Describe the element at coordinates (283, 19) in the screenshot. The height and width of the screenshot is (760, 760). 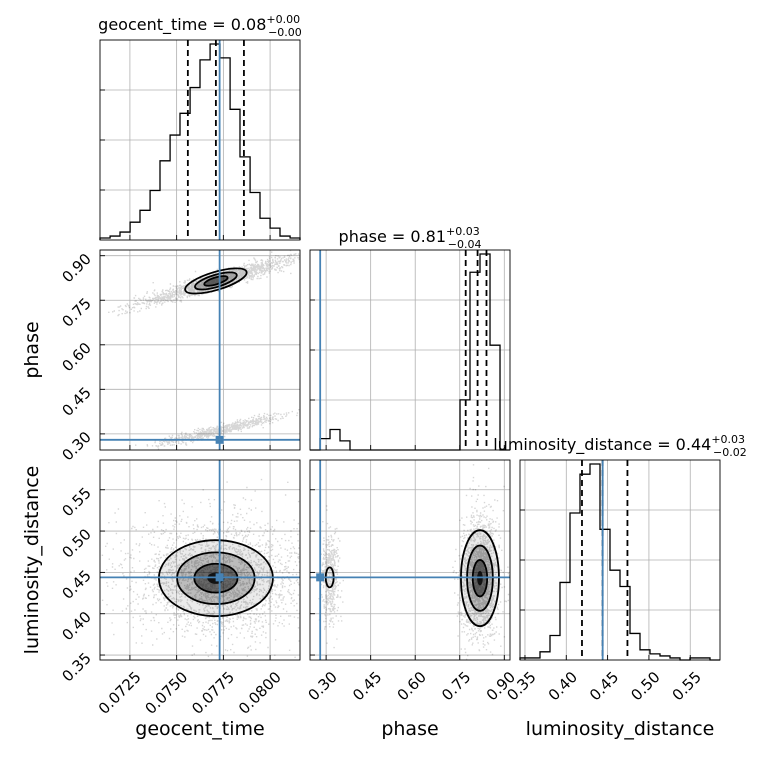
I see `title-plus: +0.00` at that location.